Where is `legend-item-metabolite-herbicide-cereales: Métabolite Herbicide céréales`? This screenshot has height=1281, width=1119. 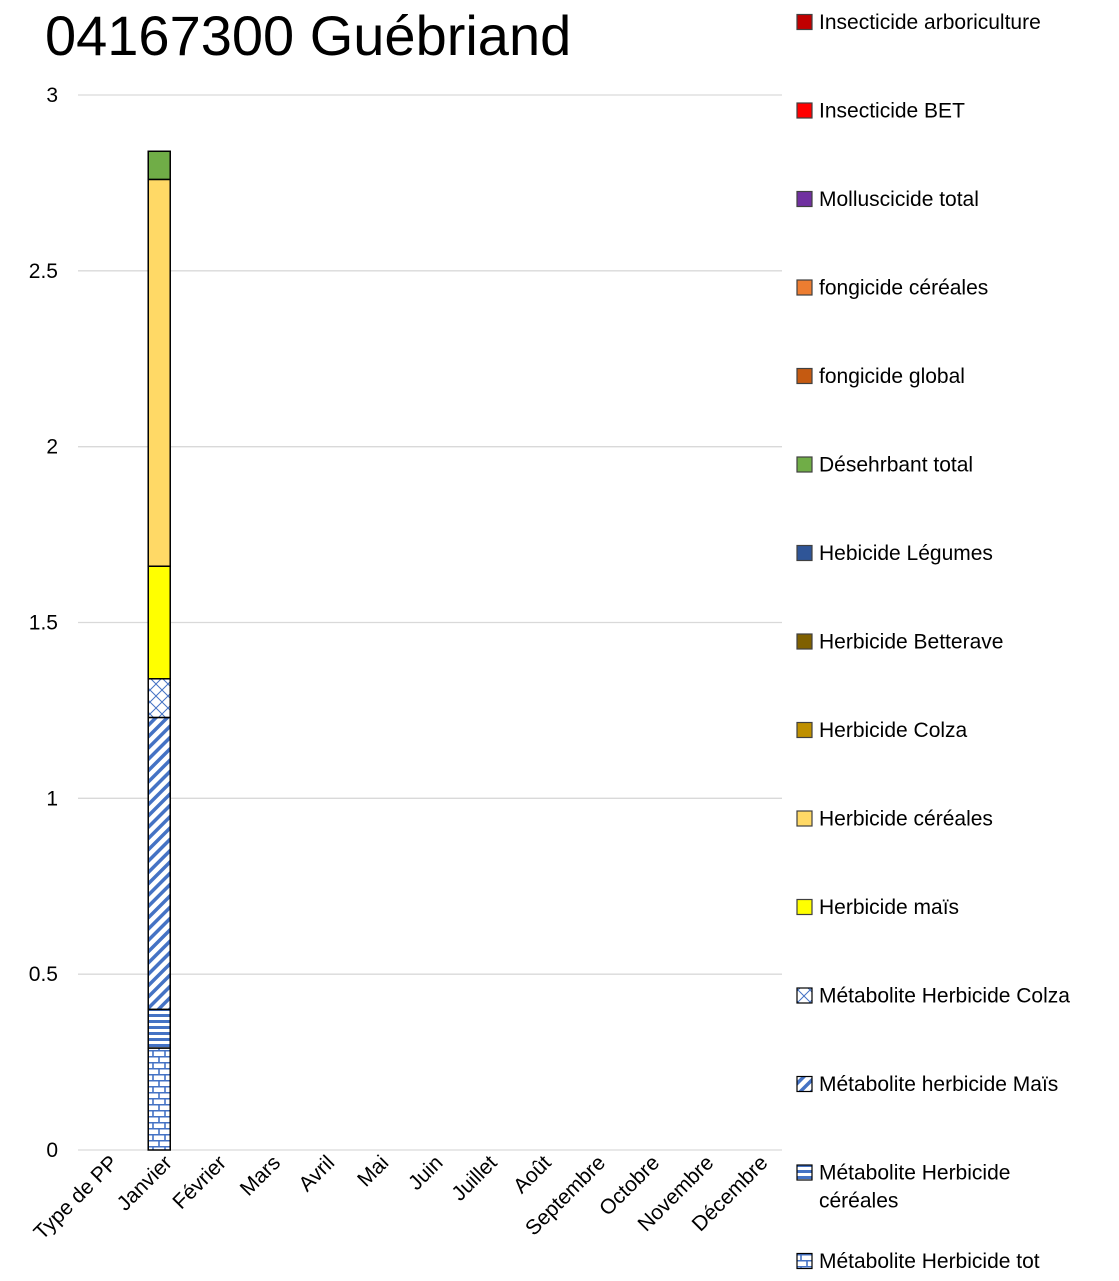
legend-item-metabolite-herbicide-cereales: Métabolite Herbicide céréales is located at coordinates (903, 1187).